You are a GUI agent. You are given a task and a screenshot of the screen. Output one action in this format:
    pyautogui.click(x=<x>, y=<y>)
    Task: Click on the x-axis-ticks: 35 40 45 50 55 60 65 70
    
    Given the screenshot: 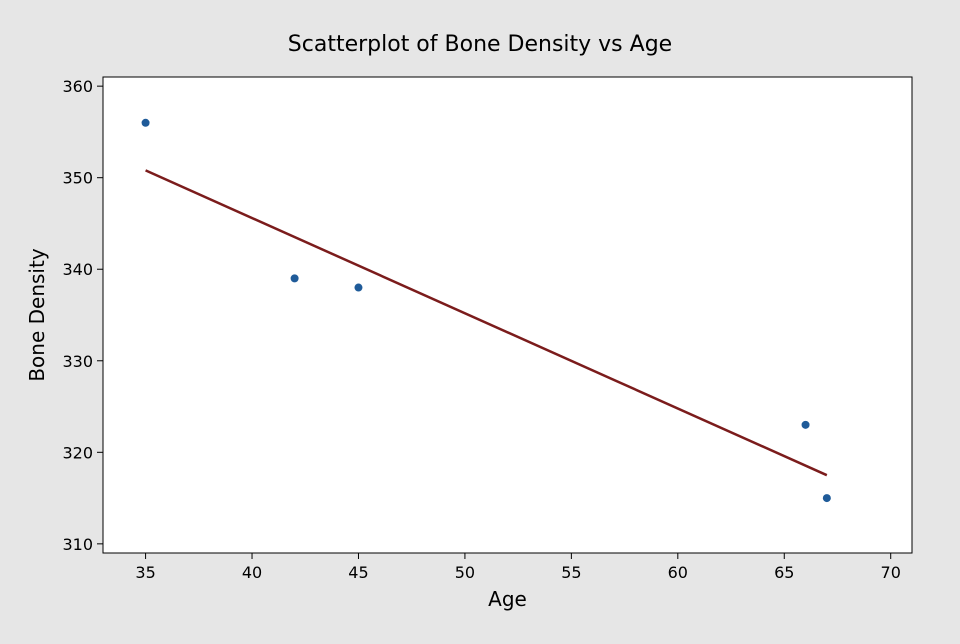 What is the action you would take?
    pyautogui.click(x=518, y=567)
    